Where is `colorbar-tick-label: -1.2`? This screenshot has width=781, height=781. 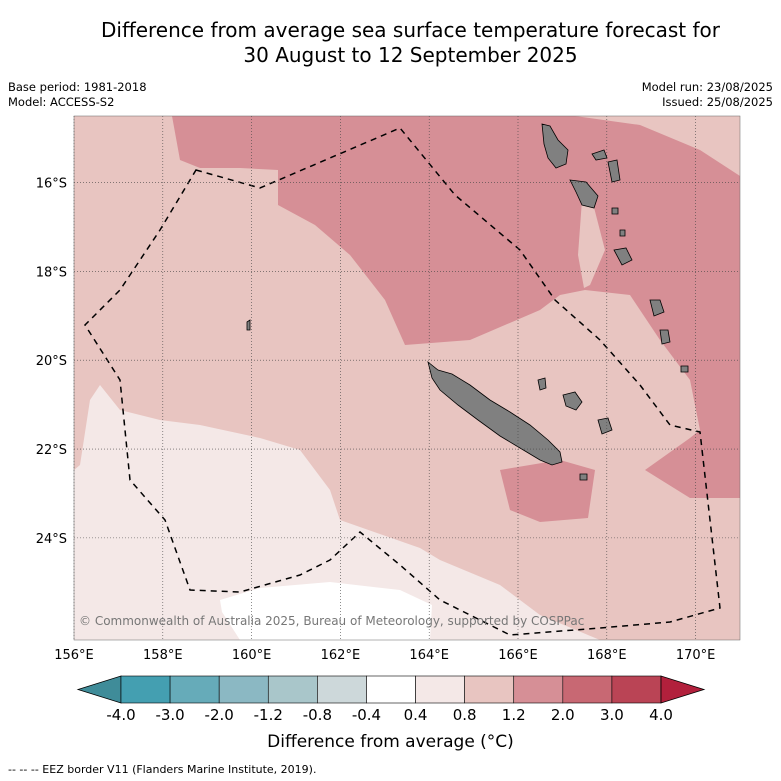
colorbar-tick-label: -1.2 is located at coordinates (268, 715).